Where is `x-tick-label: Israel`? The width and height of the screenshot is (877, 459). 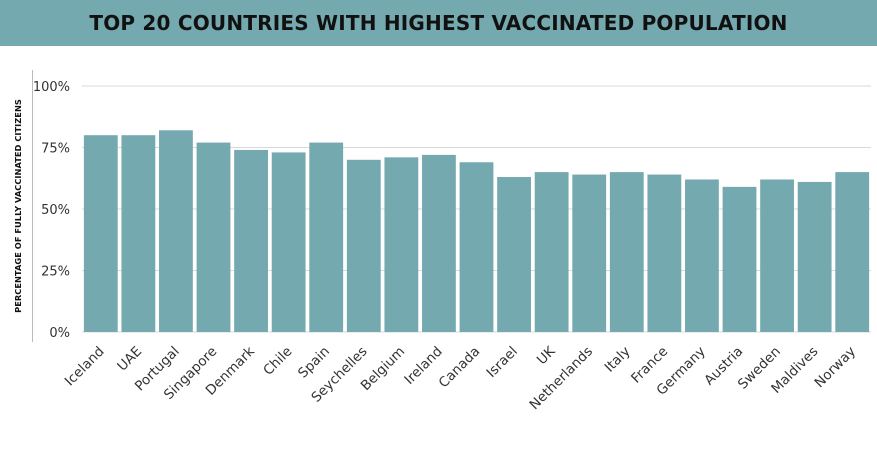 x-tick-label: Israel is located at coordinates (501, 362).